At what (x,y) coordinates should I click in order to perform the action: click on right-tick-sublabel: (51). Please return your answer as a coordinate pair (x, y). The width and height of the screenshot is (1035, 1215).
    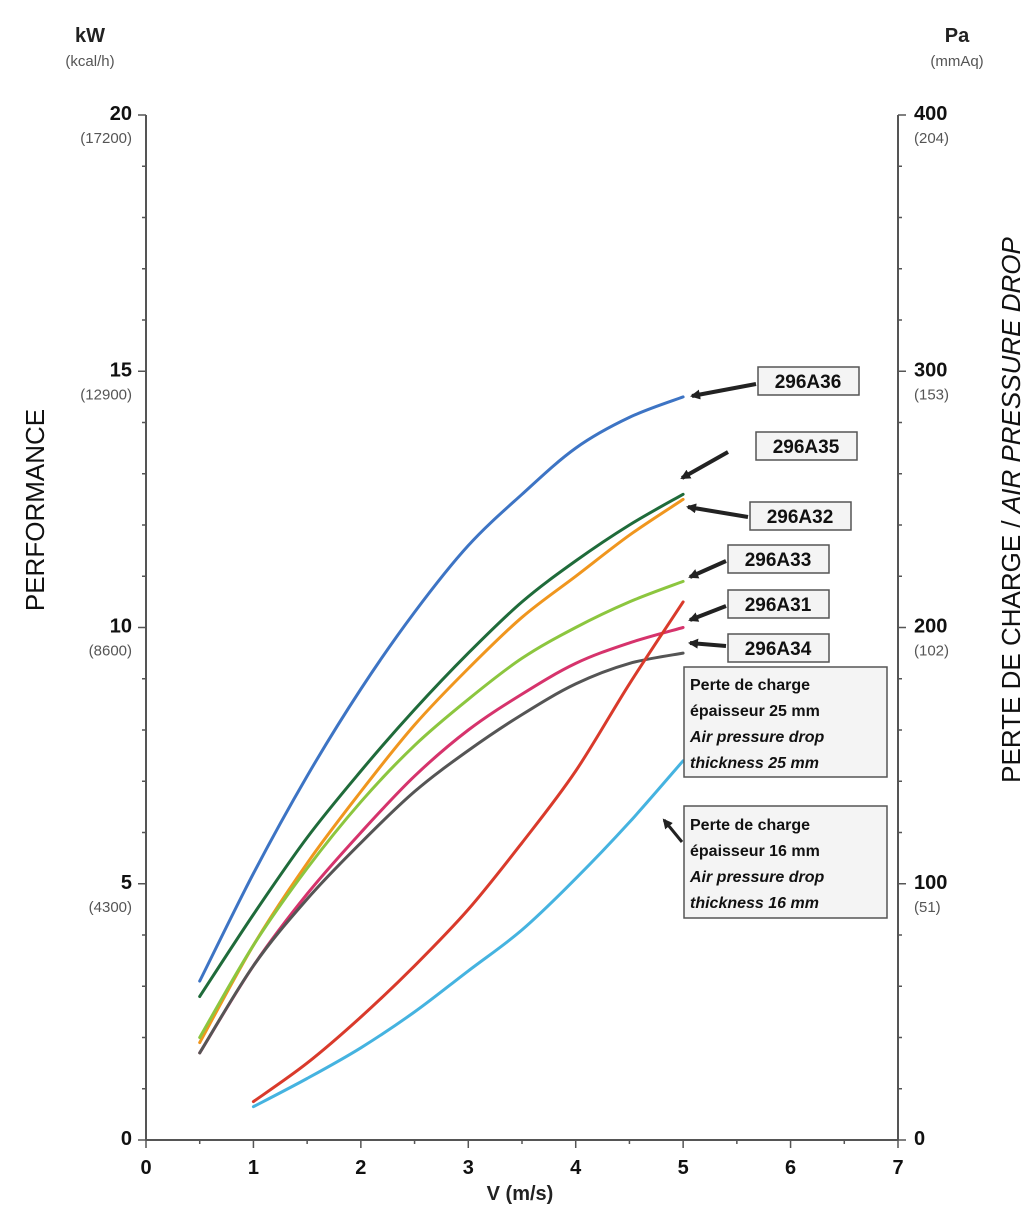
    Looking at the image, I should click on (927, 907).